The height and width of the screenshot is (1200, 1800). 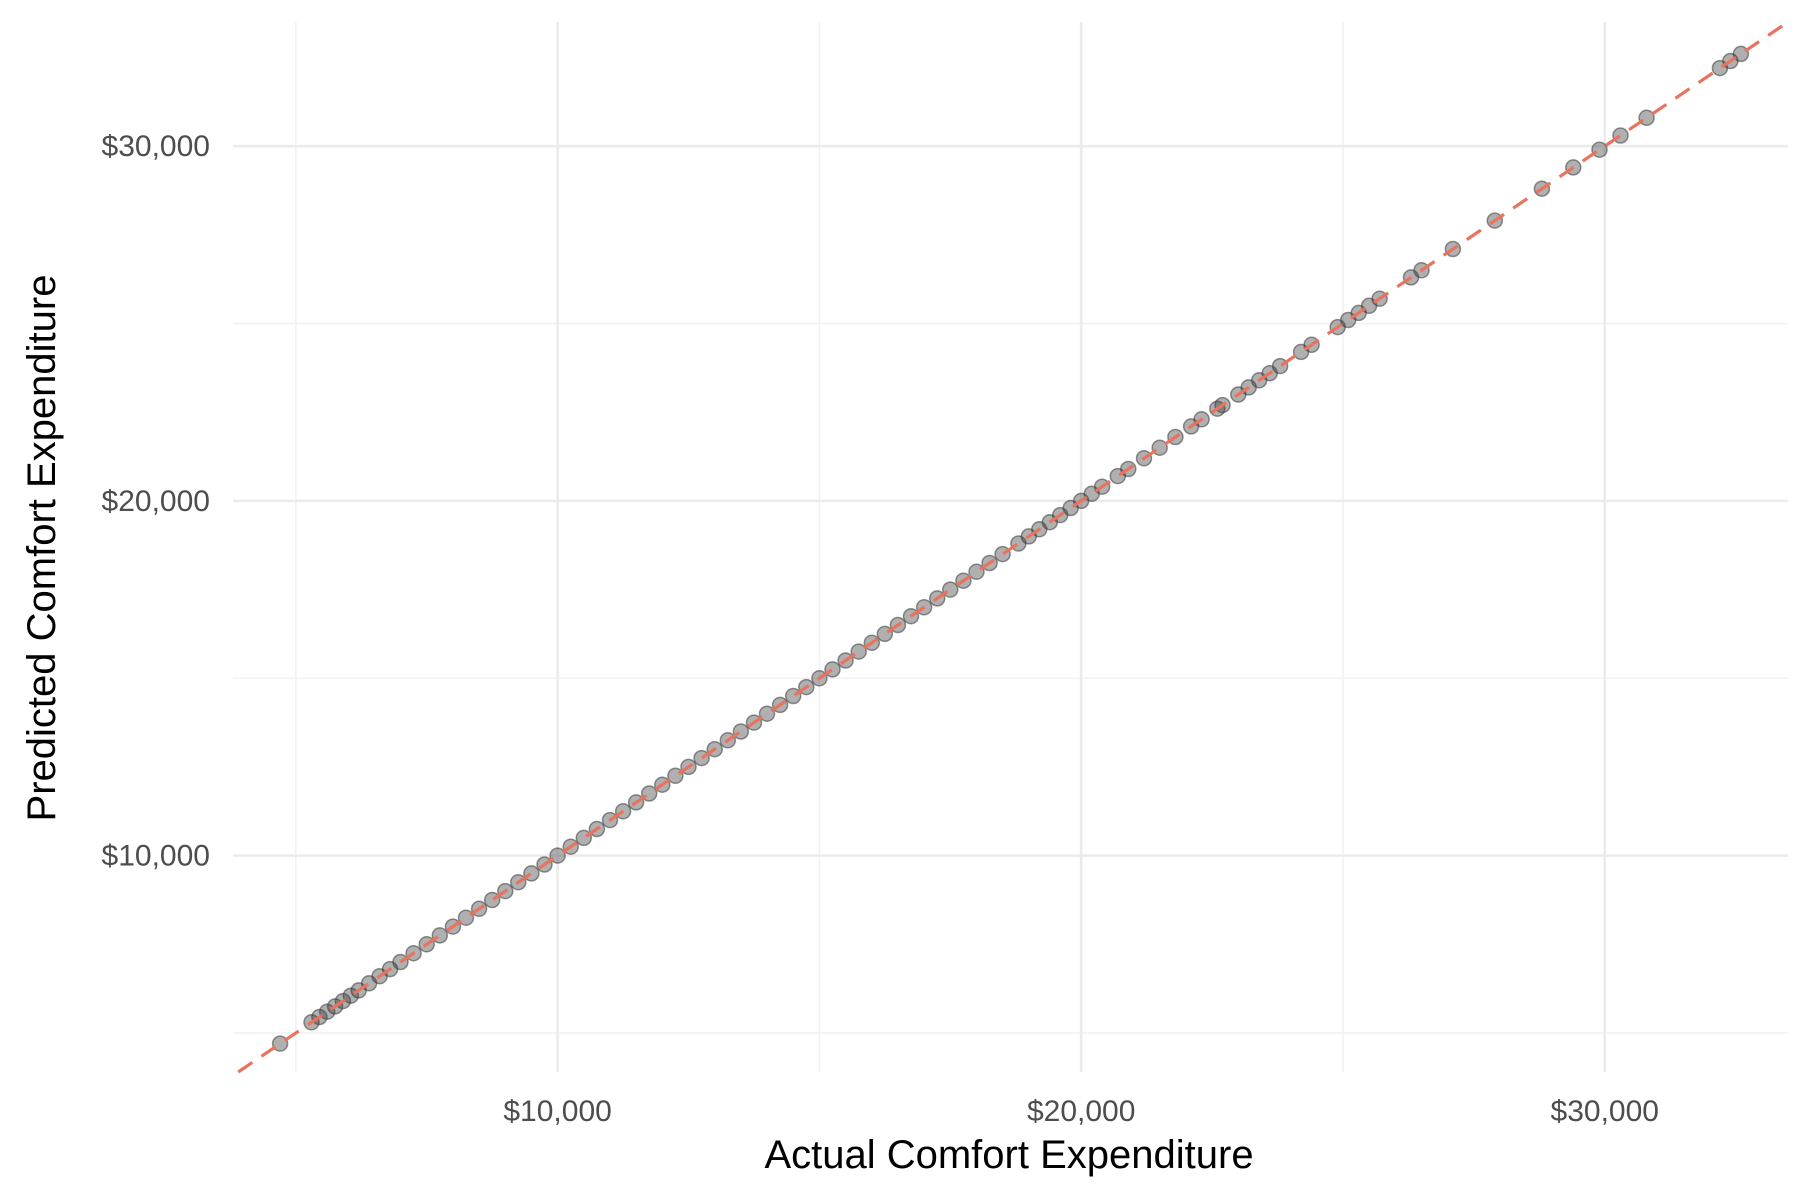 I want to click on y-tick-label: $30,000, so click(x=156, y=146).